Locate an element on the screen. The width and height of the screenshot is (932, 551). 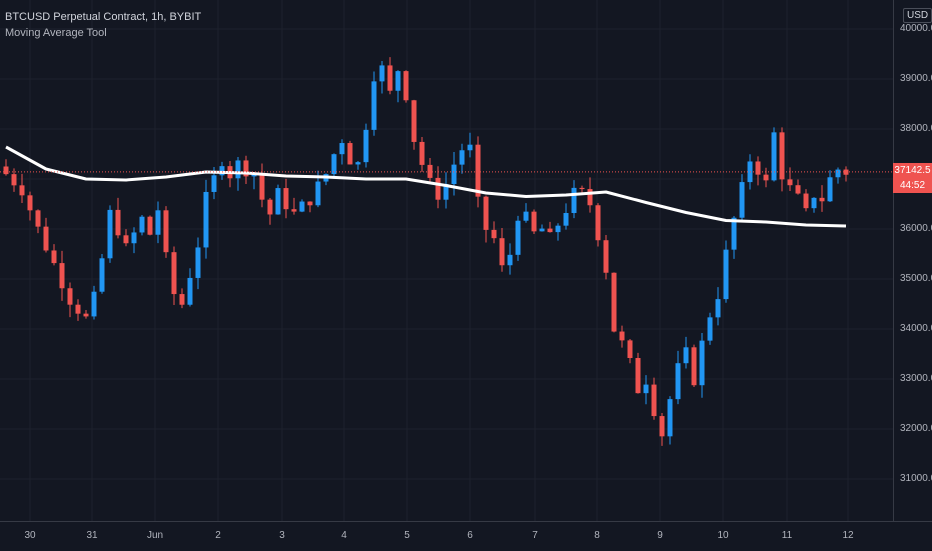
time-tick-label: Jun is located at coordinates (155, 535).